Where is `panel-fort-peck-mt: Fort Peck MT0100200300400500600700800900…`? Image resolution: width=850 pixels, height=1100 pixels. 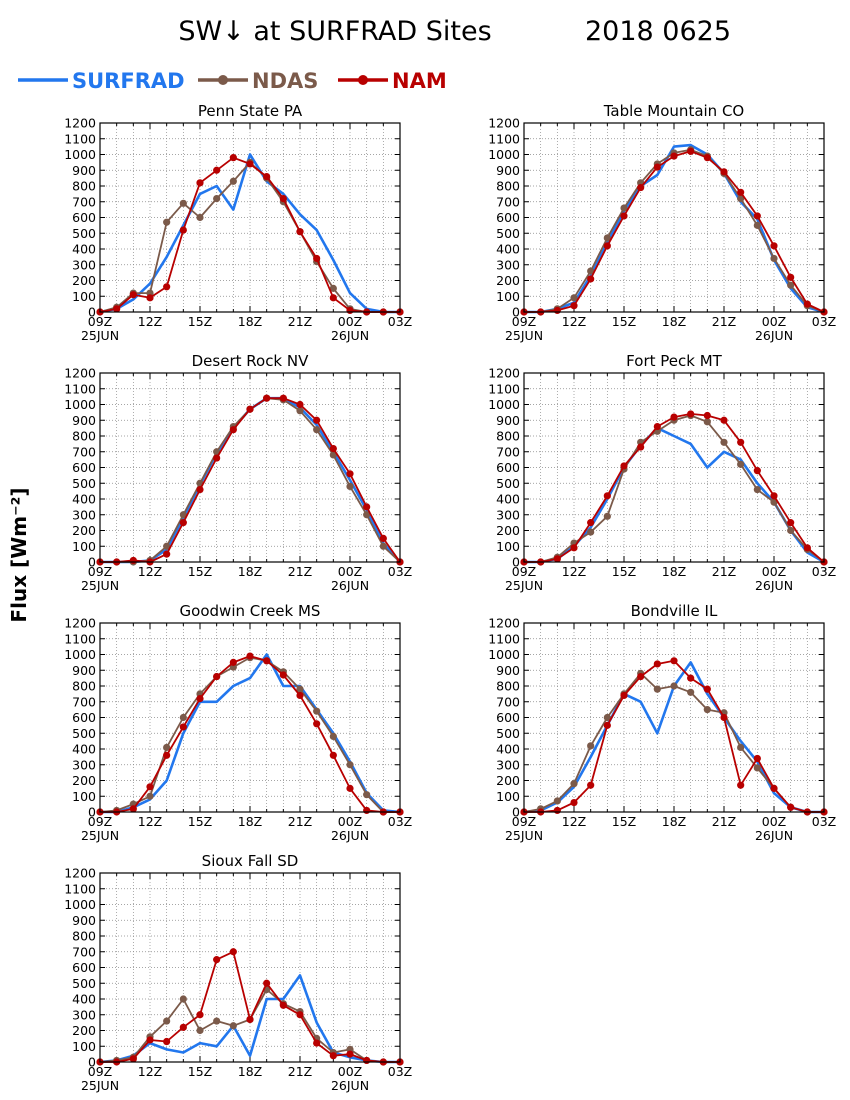 panel-fort-peck-mt: Fort Peck MT0100200300400500600700800900… is located at coordinates (662, 472).